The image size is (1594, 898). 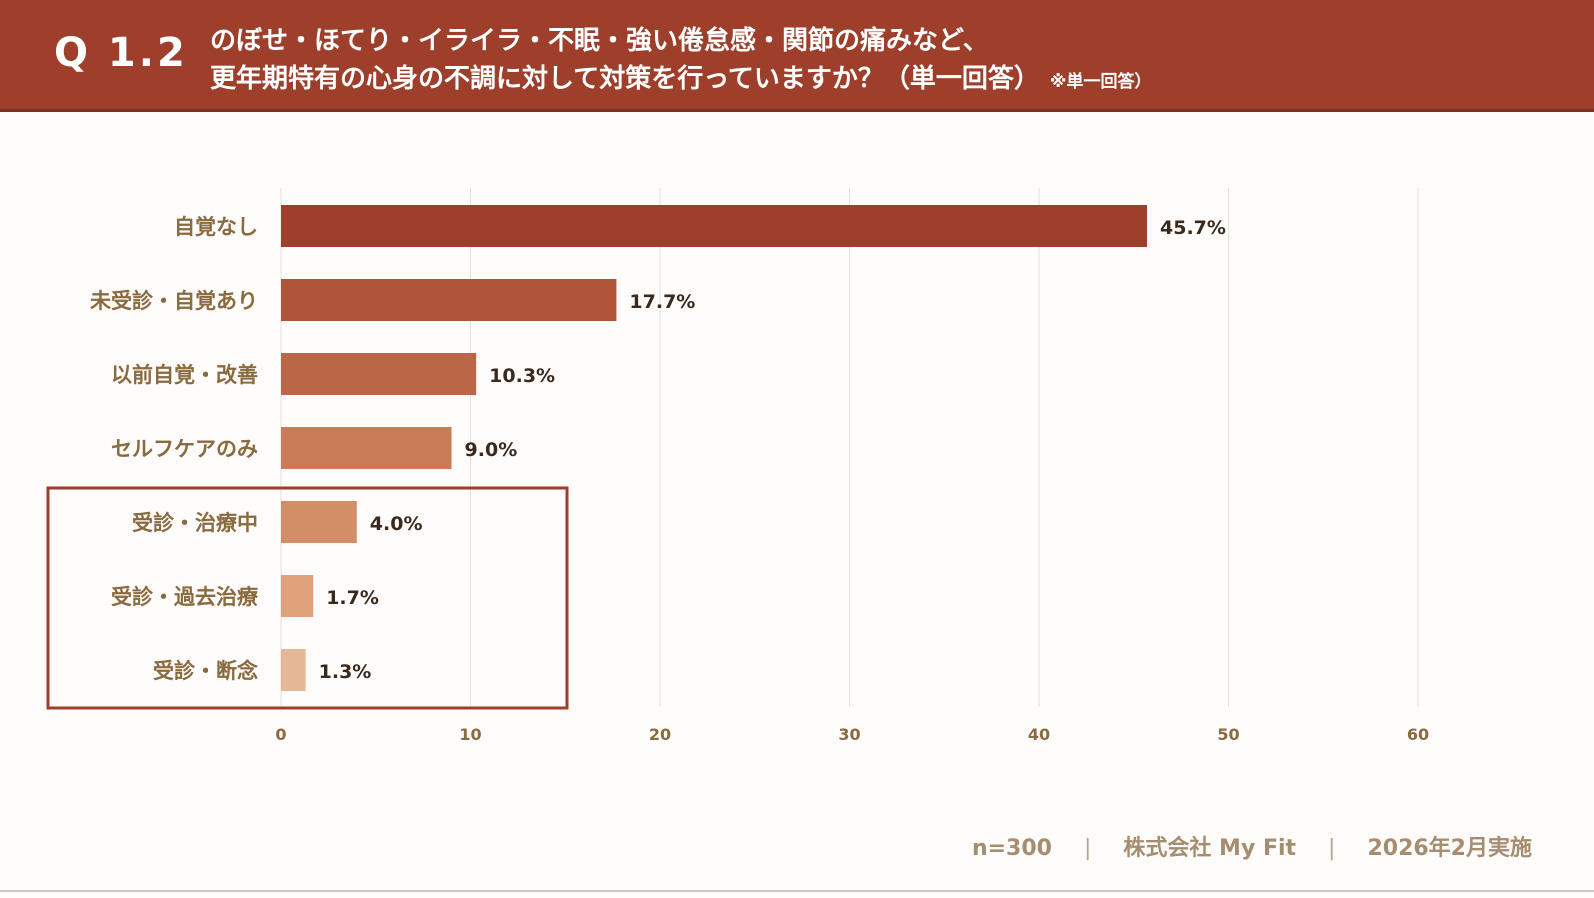 What do you see at coordinates (797, 891) in the screenshot?
I see `bottom-divider` at bounding box center [797, 891].